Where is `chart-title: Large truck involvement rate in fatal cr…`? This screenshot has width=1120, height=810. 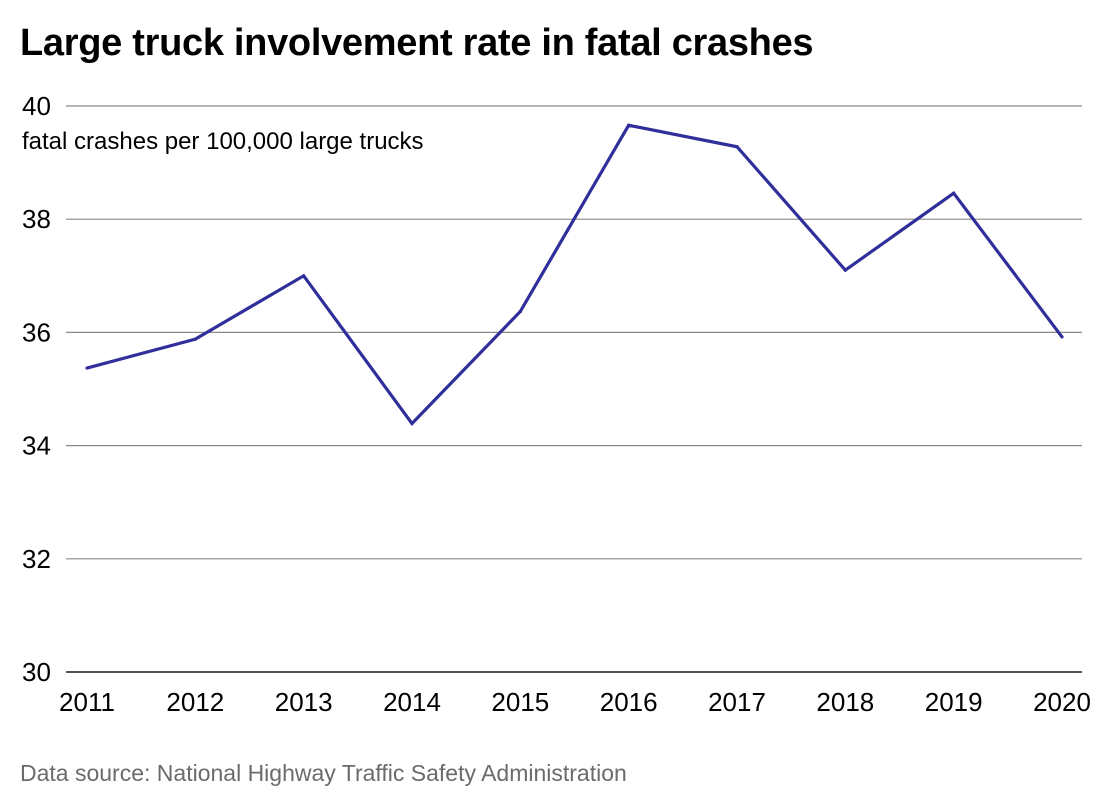 chart-title: Large truck involvement rate in fatal cr… is located at coordinates (417, 43).